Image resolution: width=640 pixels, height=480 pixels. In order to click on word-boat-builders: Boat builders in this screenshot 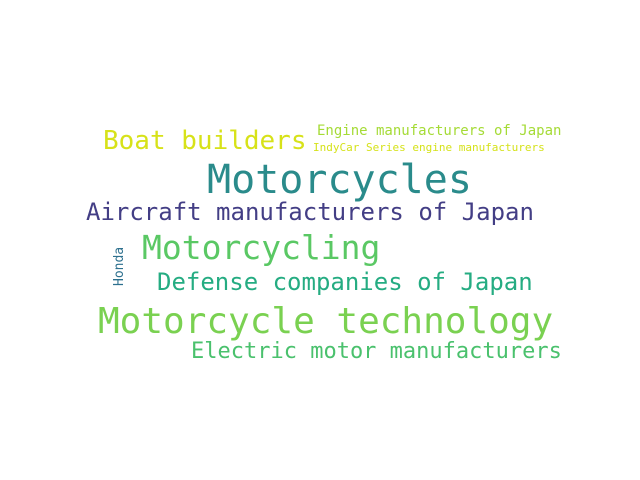, I will do `click(205, 141)`.